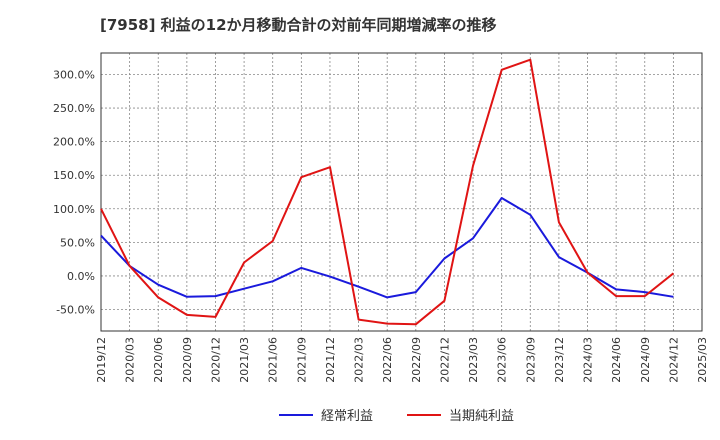 The width and height of the screenshot is (720, 440). Describe the element at coordinates (645, 360) in the screenshot. I see `x-tick-label: 2024/09` at that location.